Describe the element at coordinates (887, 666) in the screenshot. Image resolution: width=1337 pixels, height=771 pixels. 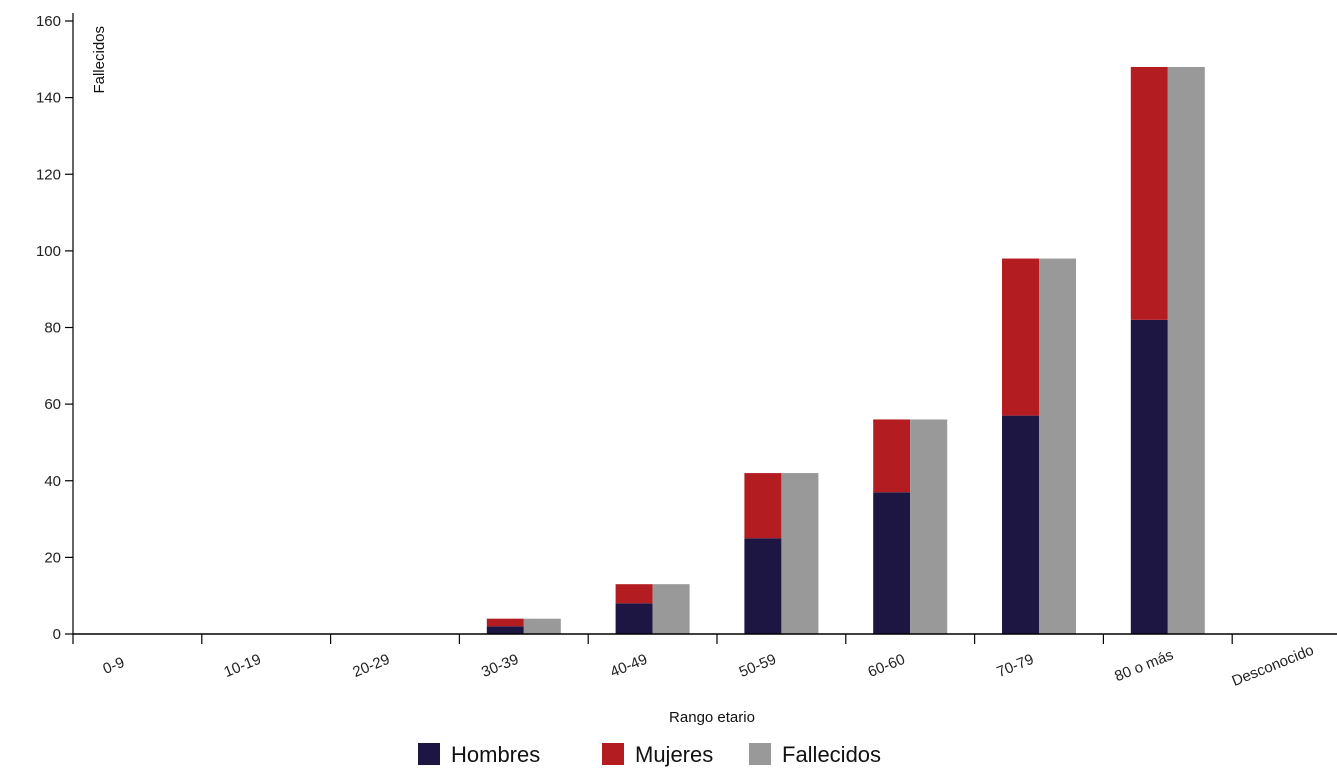
I see `x-tick-label: 60-60` at that location.